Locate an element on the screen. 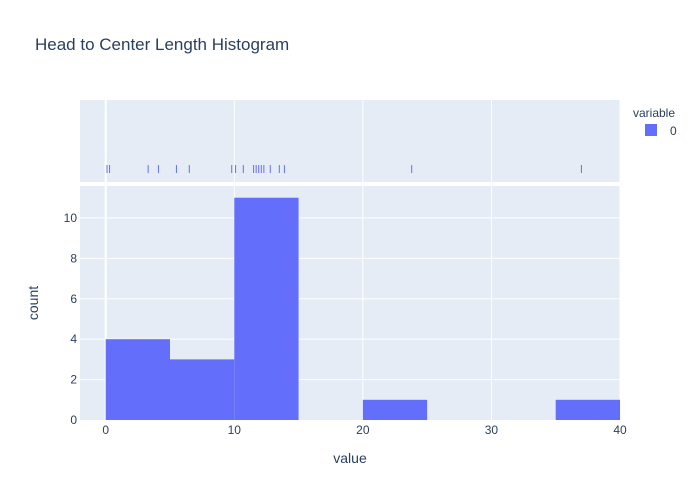  rug-plot-background is located at coordinates (350, 141).